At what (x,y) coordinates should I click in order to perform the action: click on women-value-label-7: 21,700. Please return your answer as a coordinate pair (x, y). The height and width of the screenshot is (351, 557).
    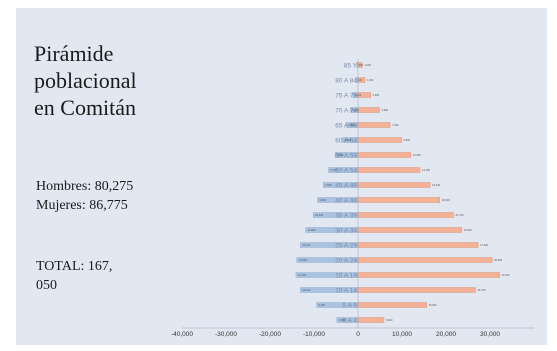
    Looking at the image, I should click on (459, 215).